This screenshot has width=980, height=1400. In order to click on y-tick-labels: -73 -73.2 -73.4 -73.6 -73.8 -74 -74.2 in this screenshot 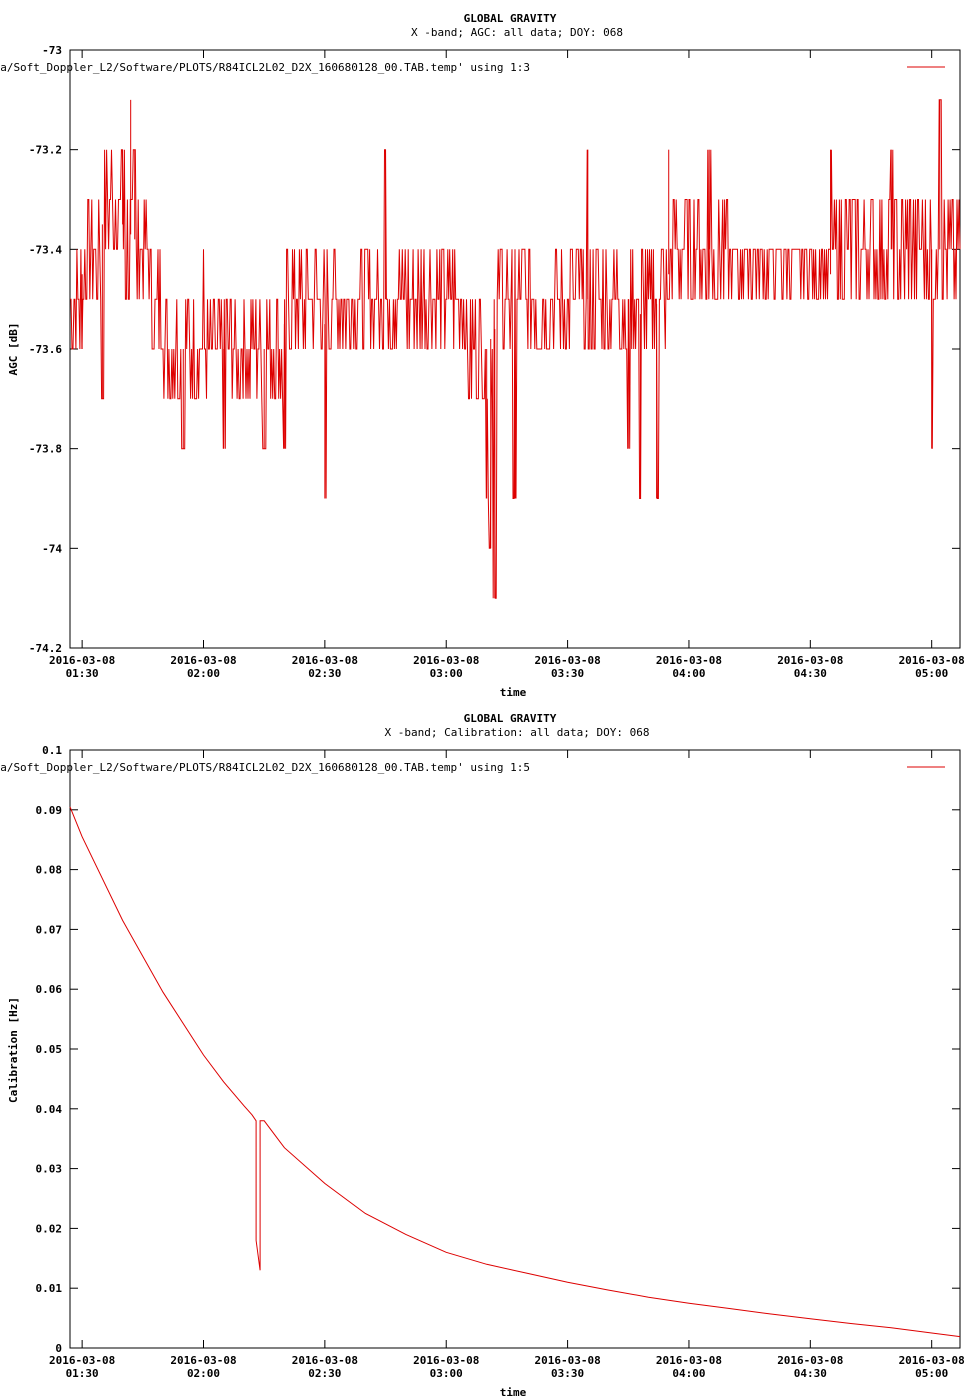, I will do `click(45, 349)`.